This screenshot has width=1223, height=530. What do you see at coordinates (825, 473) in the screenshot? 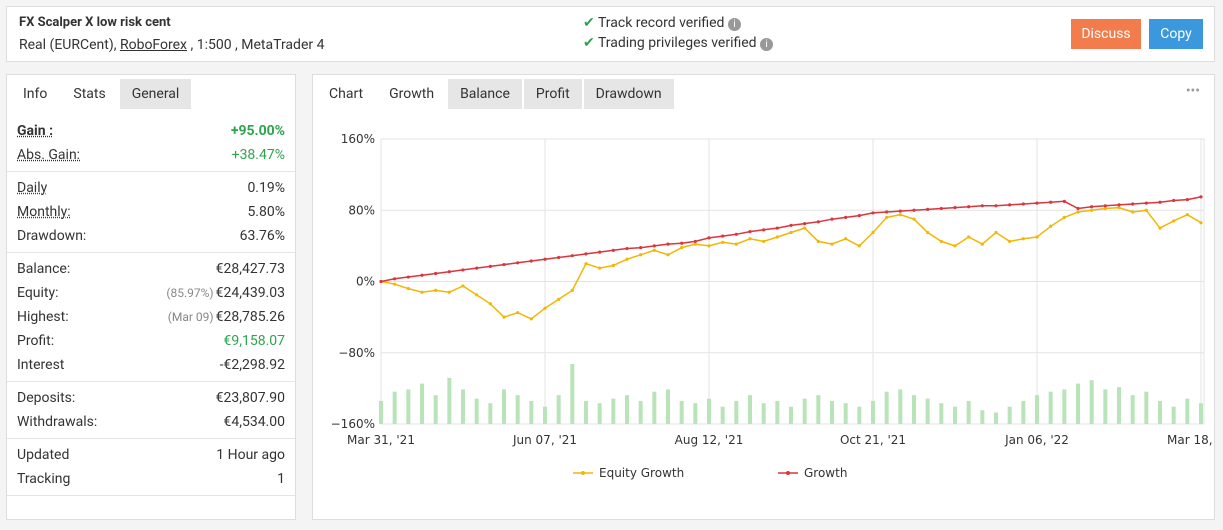
I see `legend-label: Growth` at bounding box center [825, 473].